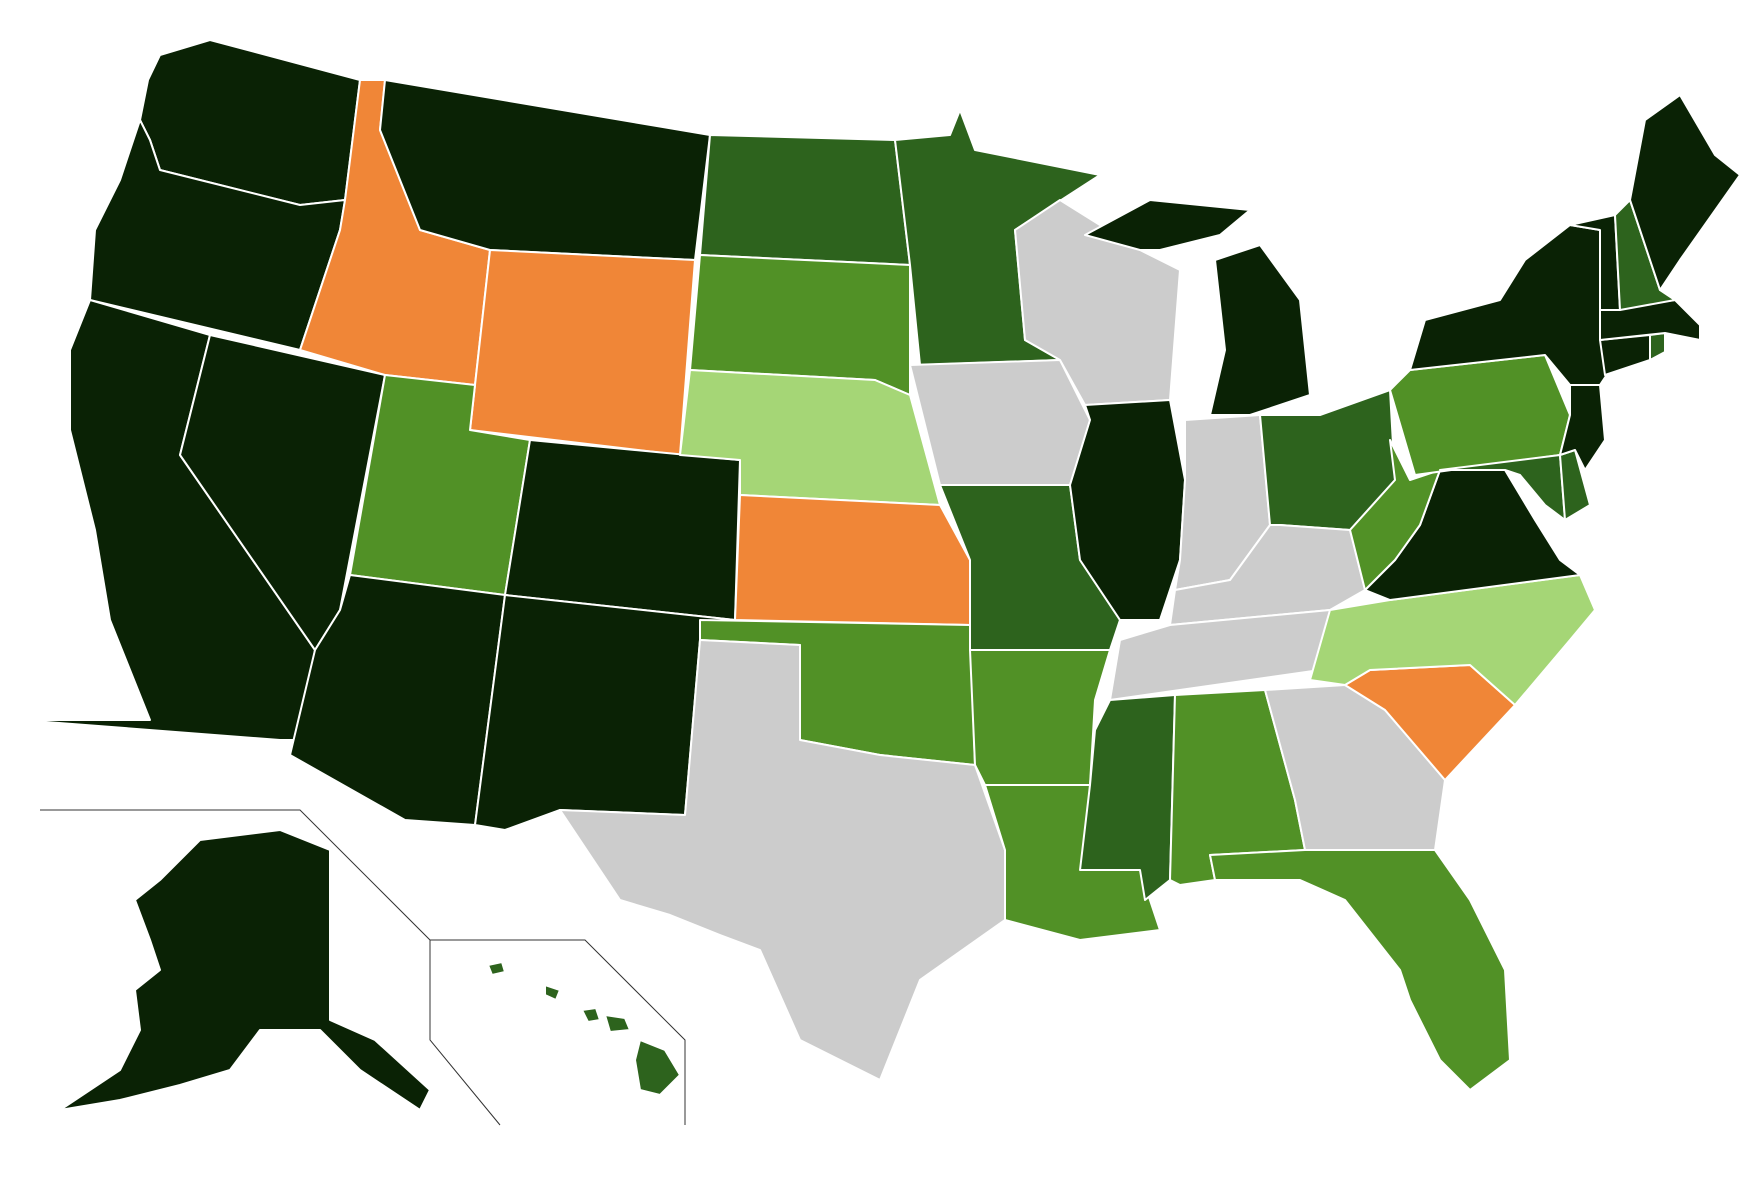  I want to click on state-mi, so click(1197, 307).